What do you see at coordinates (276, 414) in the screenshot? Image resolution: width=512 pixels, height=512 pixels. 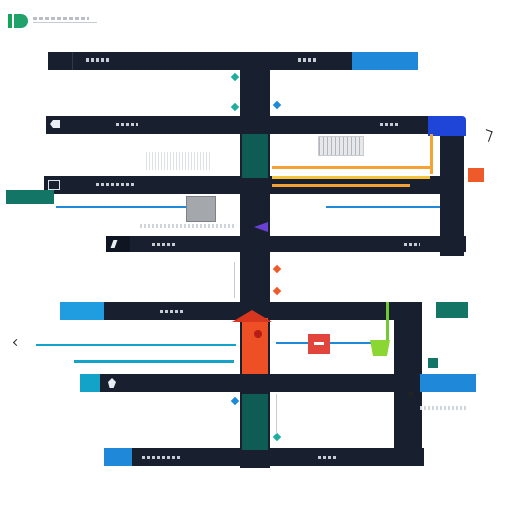 I see `guide-line-right` at bounding box center [276, 414].